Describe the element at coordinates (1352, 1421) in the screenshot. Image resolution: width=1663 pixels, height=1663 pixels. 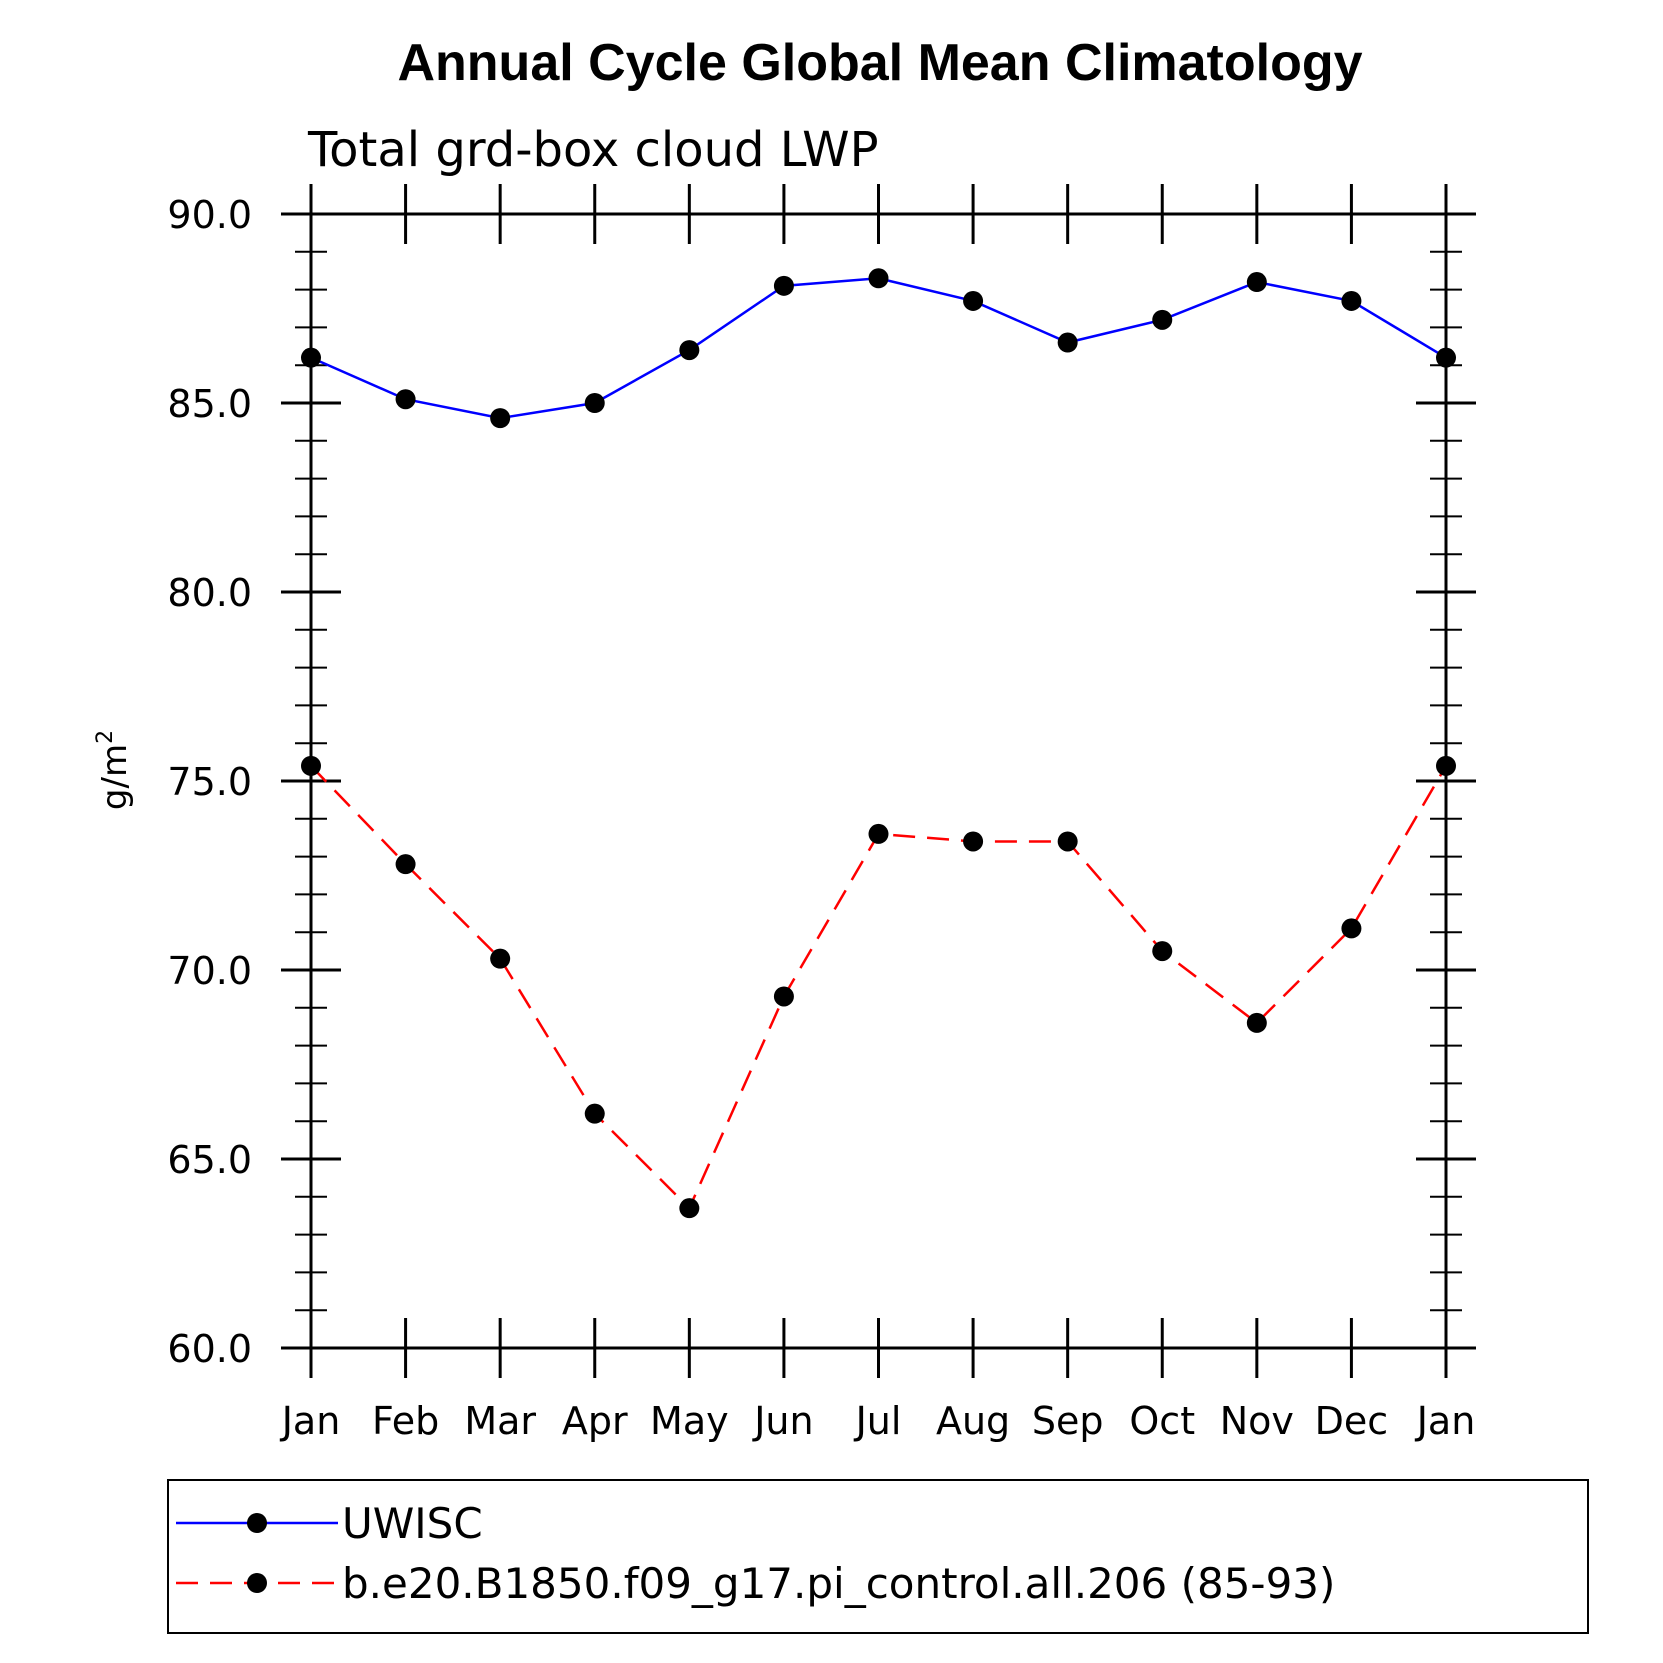
I see `x-tick-label: Dec` at that location.